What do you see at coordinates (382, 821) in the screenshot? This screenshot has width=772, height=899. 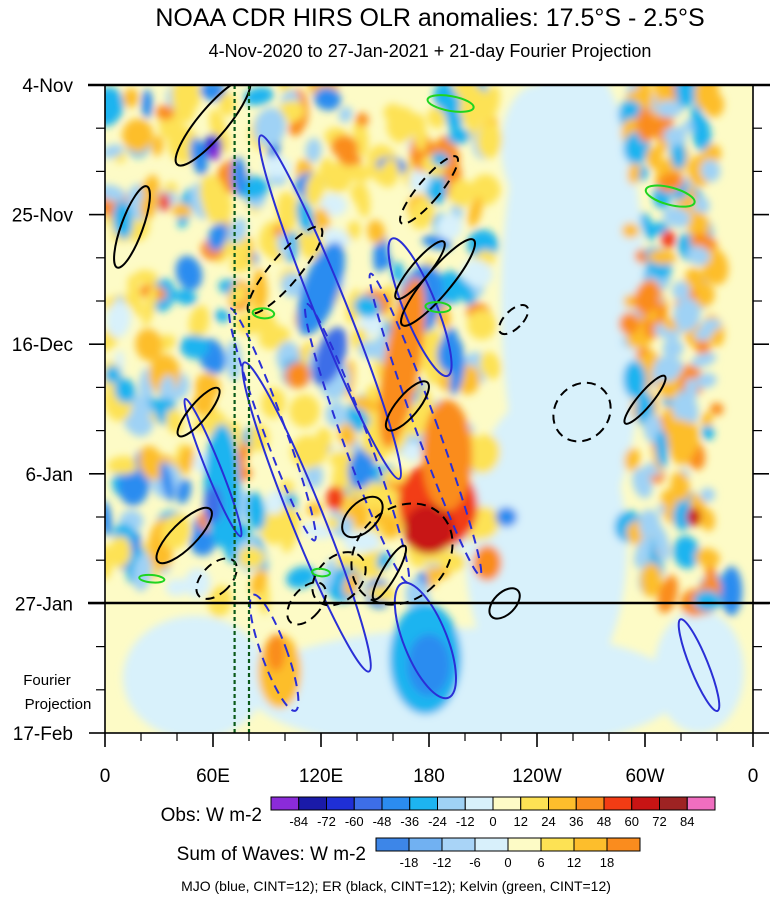 I see `obs-colorbar-level-label: -48` at bounding box center [382, 821].